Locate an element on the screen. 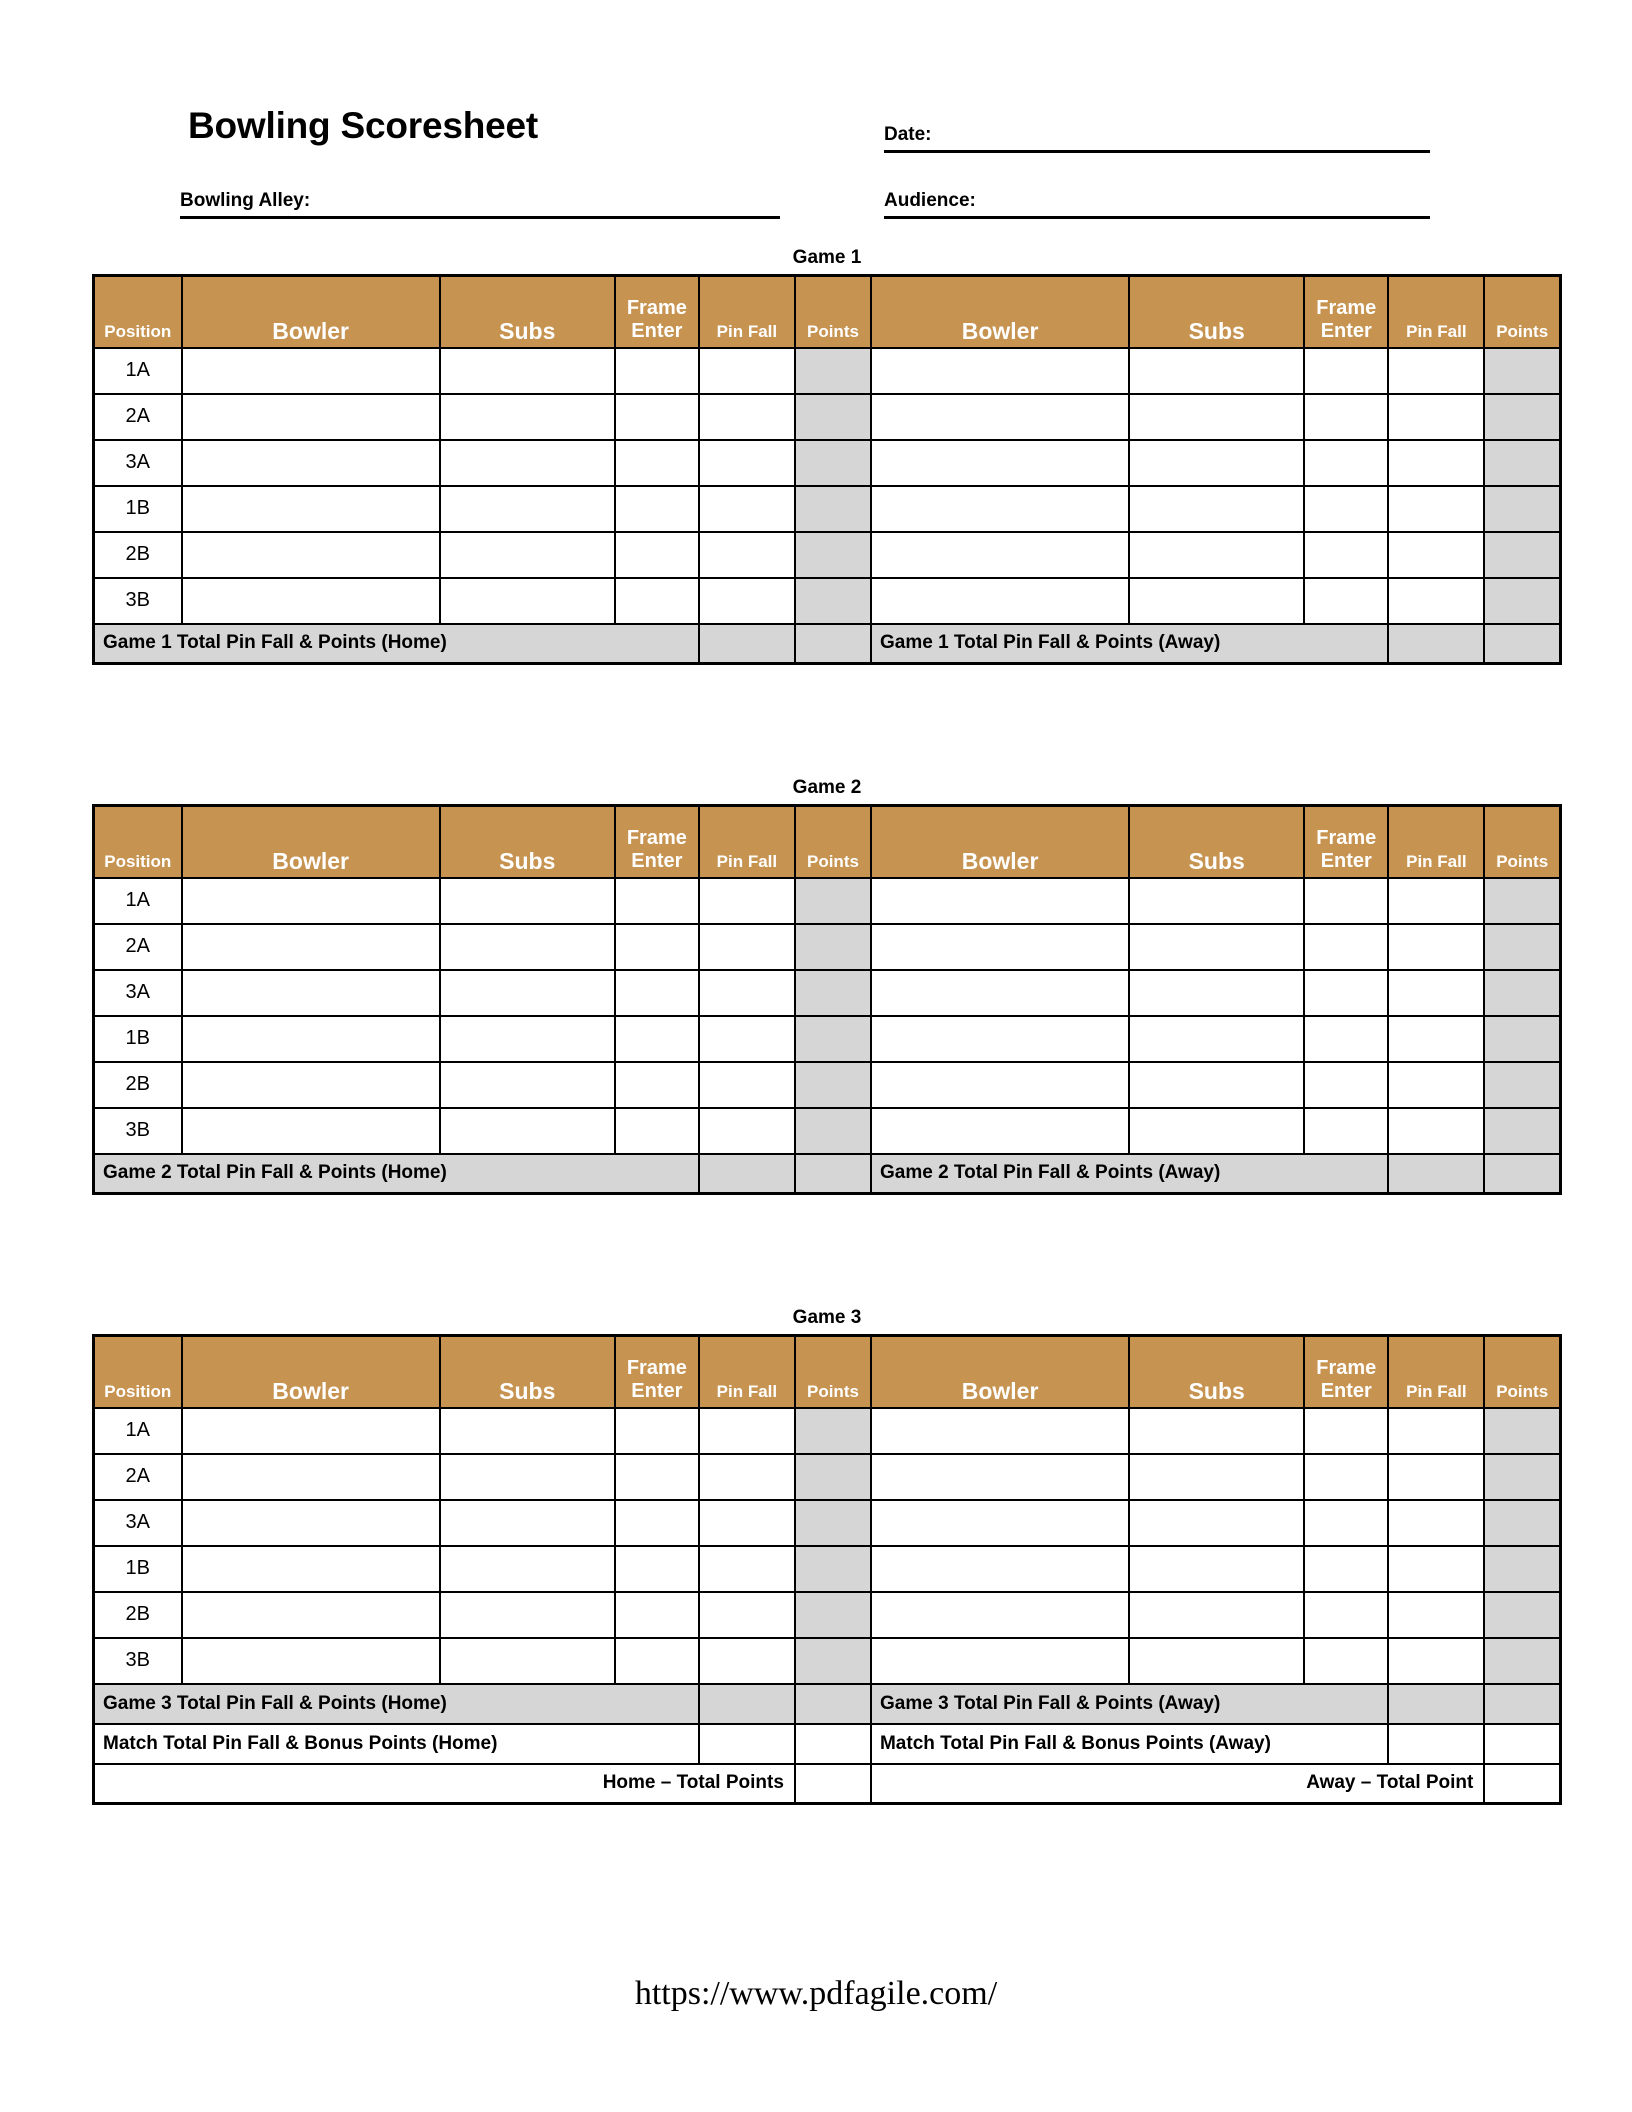 The height and width of the screenshot is (2112, 1632). date-value is located at coordinates (1181, 147).